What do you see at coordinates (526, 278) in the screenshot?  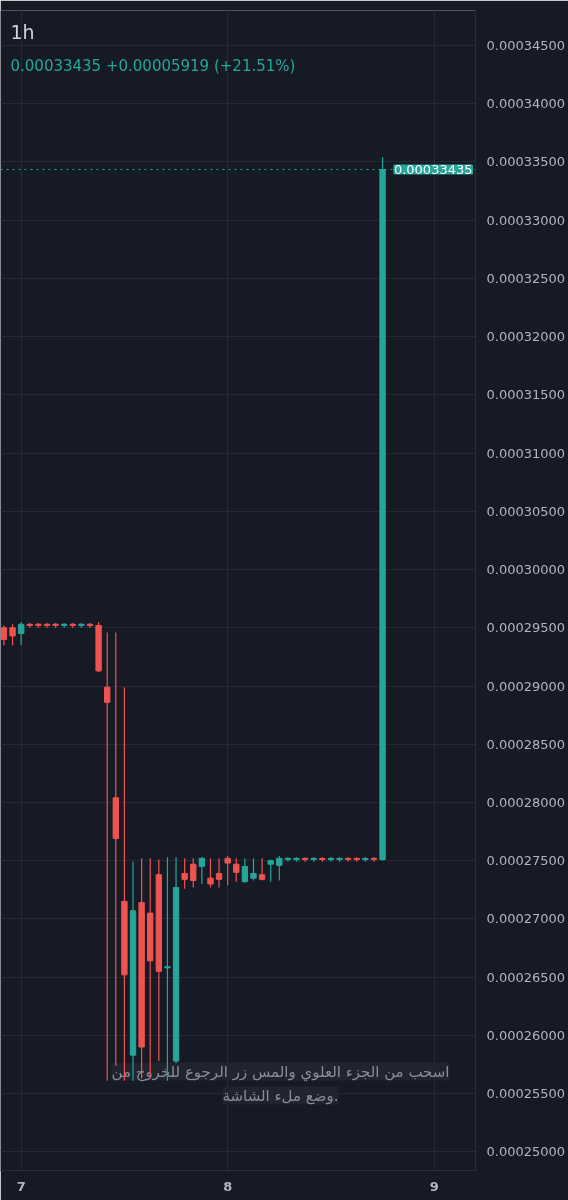 I see `y-tick-label: 0.00032500` at bounding box center [526, 278].